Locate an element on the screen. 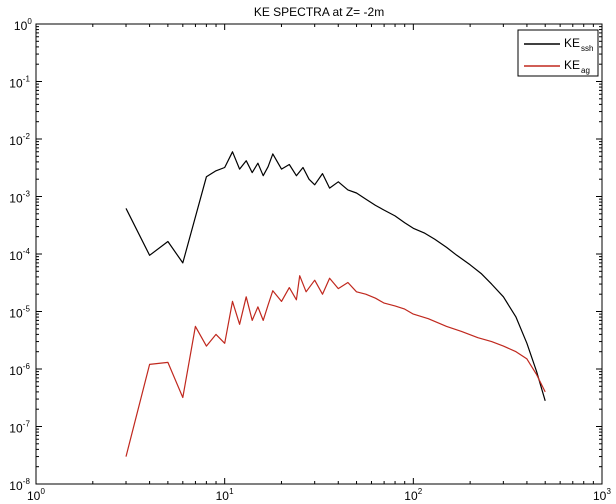 This screenshot has height=504, width=616. y-tick-label-exponent: 0 is located at coordinates (29, 21).